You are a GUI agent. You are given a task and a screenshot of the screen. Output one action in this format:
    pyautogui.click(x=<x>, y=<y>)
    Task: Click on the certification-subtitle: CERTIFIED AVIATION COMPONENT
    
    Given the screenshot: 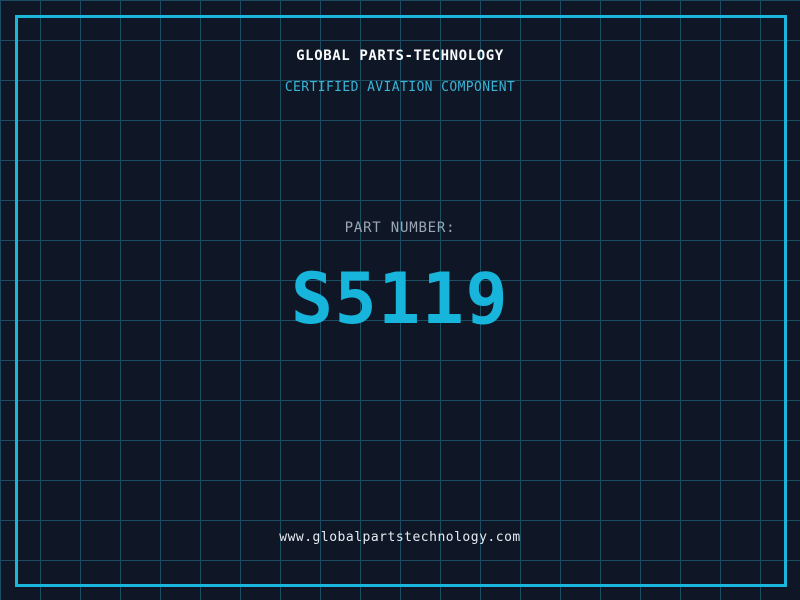 What is the action you would take?
    pyautogui.click(x=400, y=87)
    